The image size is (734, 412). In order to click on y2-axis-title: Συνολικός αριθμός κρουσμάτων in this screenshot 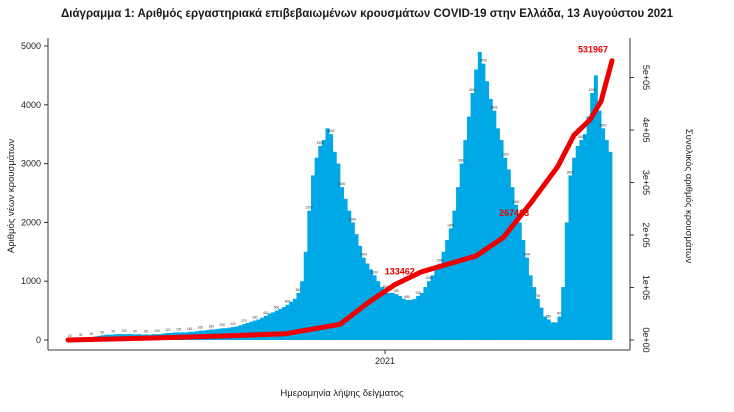, I will do `click(688, 196)`.